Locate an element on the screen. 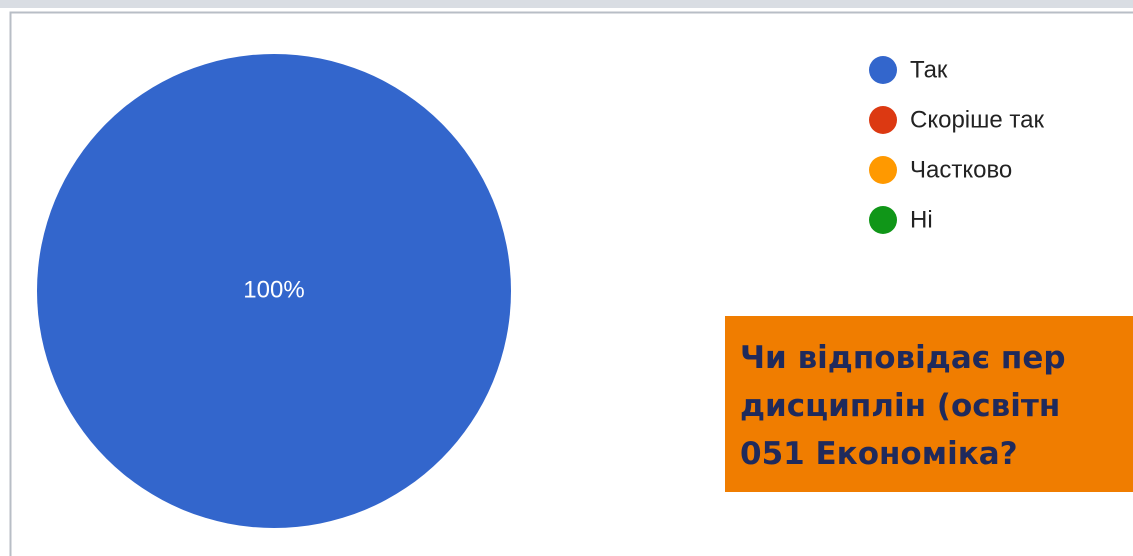  note-box is located at coordinates (929, 404).